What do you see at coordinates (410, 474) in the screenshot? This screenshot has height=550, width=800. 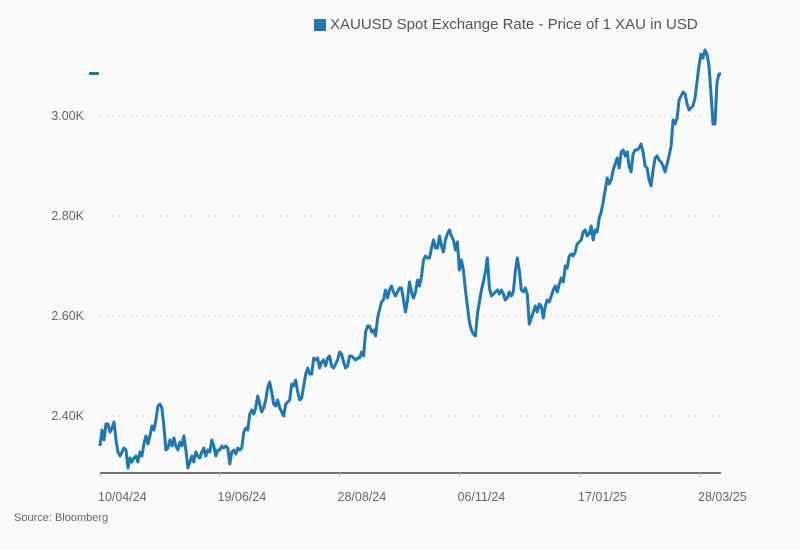 I see `x-axis` at bounding box center [410, 474].